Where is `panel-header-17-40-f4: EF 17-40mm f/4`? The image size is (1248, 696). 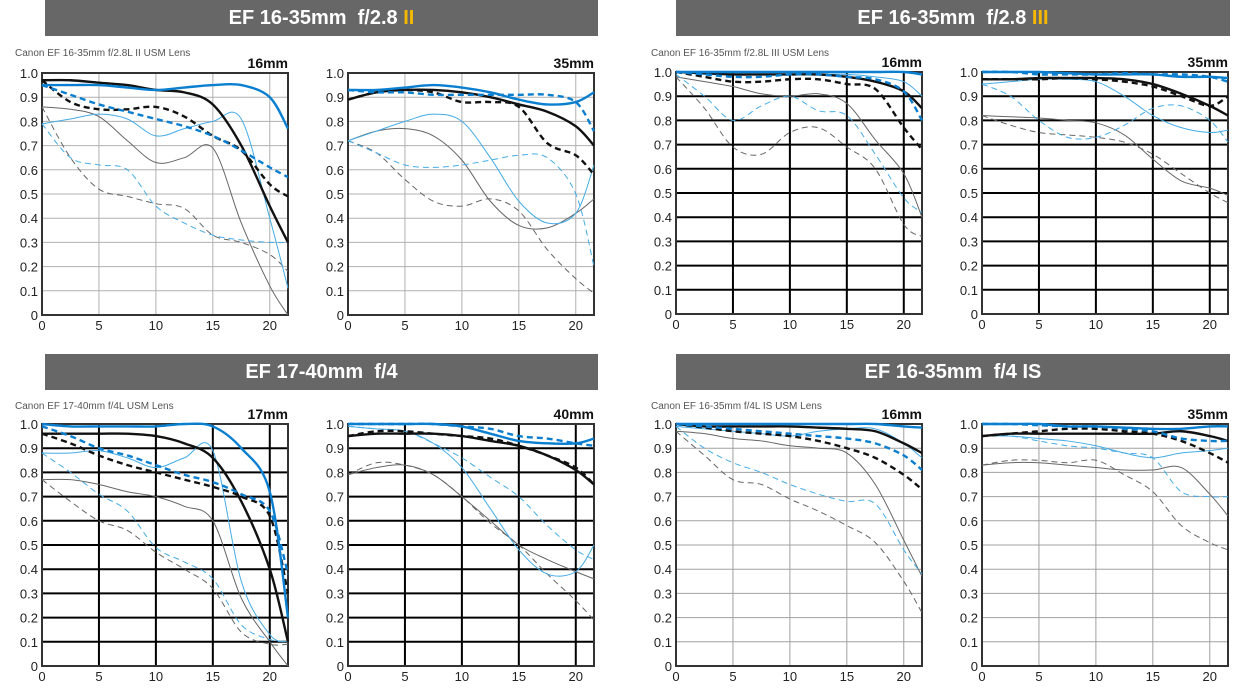
panel-header-17-40-f4: EF 17-40mm f/4 is located at coordinates (321, 372).